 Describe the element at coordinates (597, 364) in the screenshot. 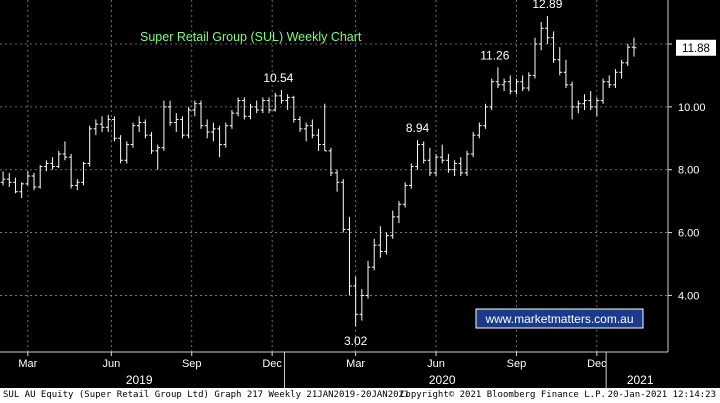

I see `x-tick-label: Dec` at that location.